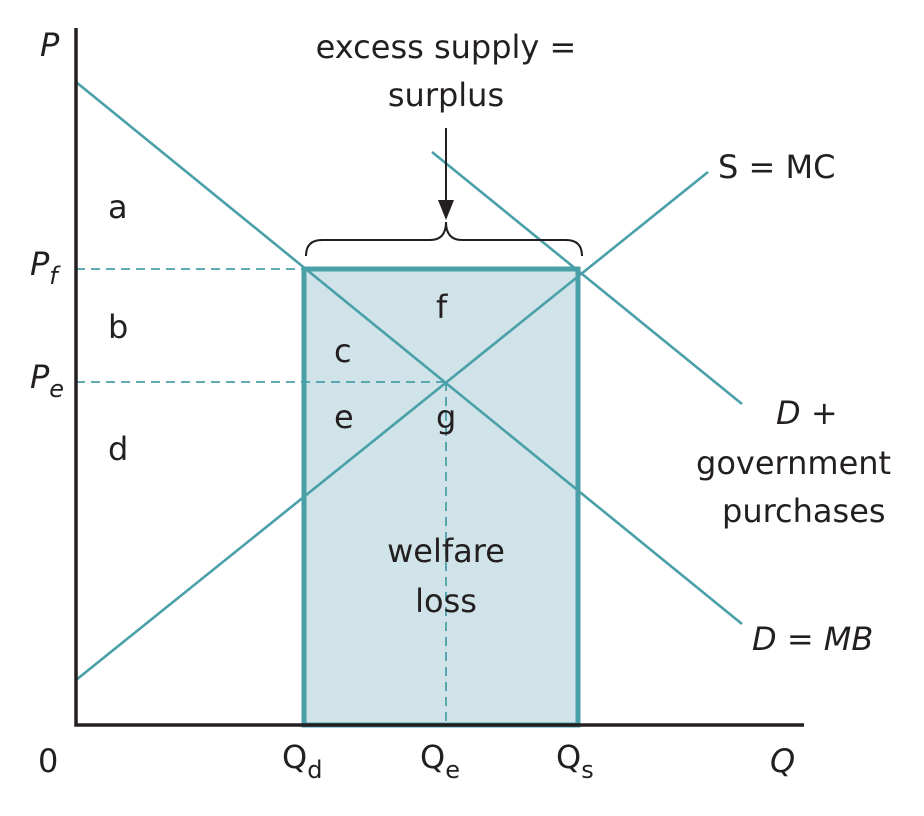 The width and height of the screenshot is (924, 816). What do you see at coordinates (48, 761) in the screenshot?
I see `origin-label: 0` at bounding box center [48, 761].